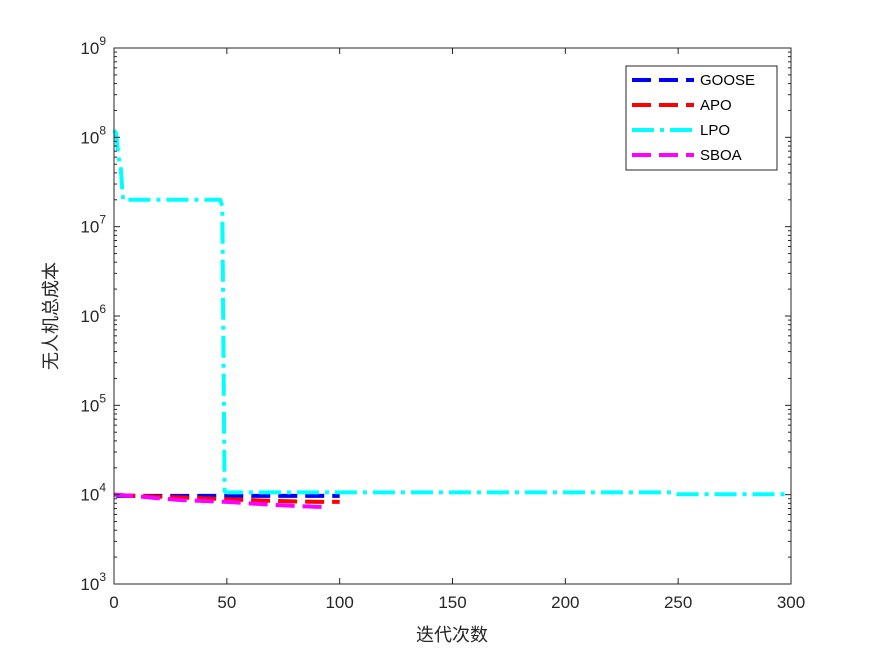  Describe the element at coordinates (93, 582) in the screenshot. I see `y-tick-label: 10³` at that location.